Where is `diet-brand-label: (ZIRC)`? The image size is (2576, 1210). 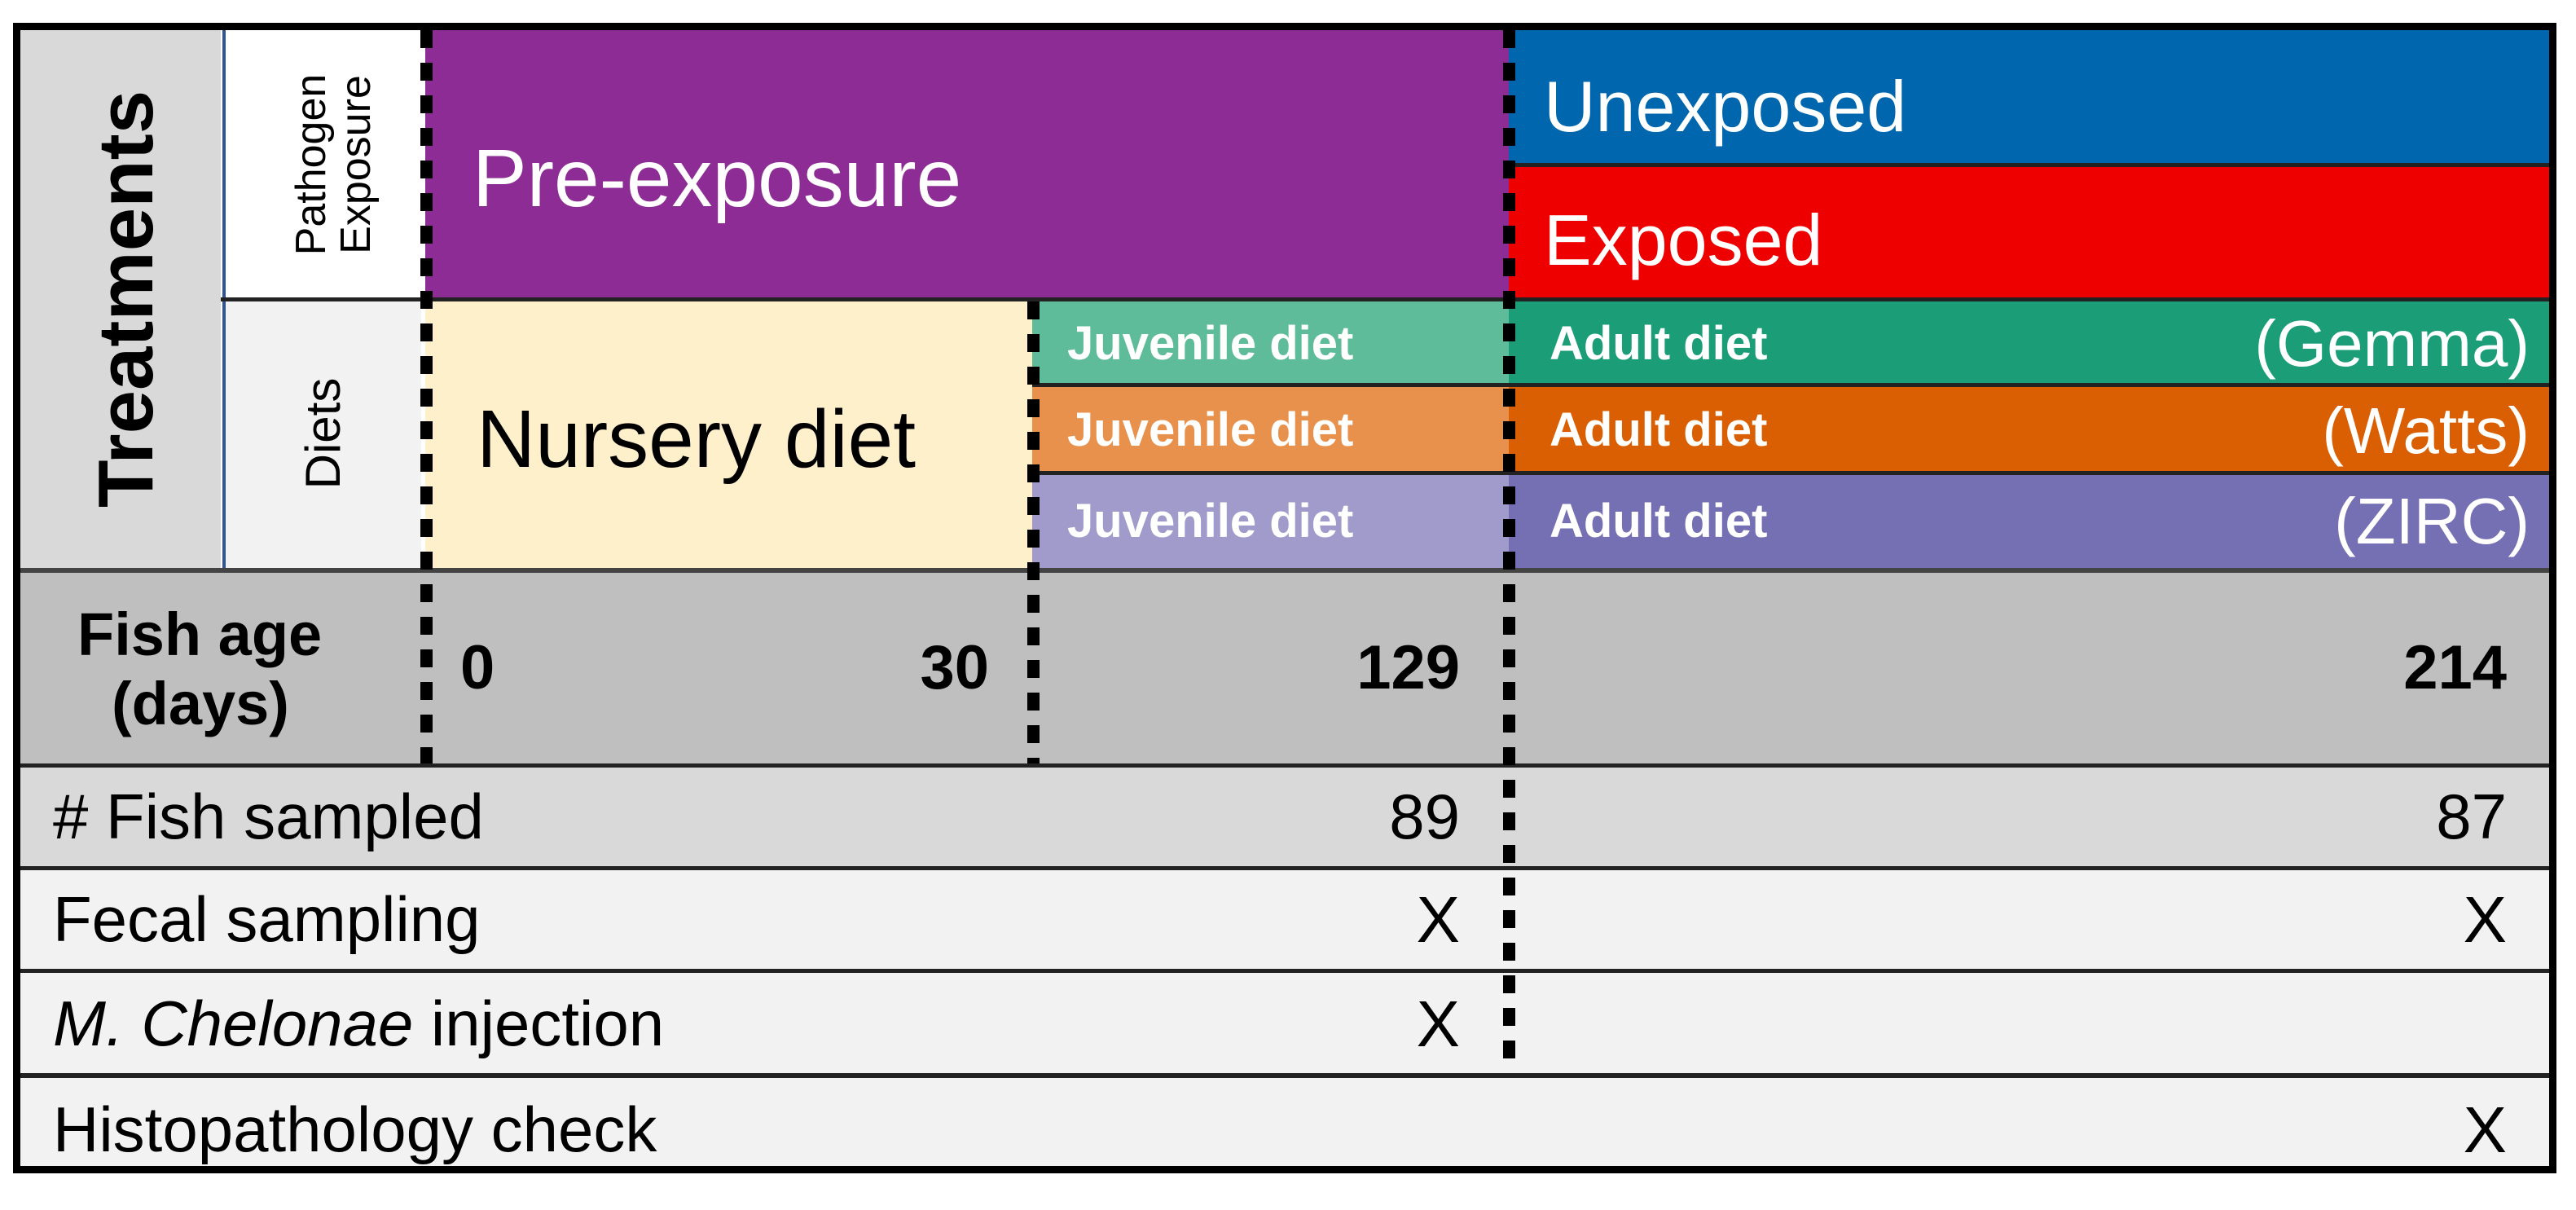
diet-brand-label: (ZIRC) is located at coordinates (2432, 521).